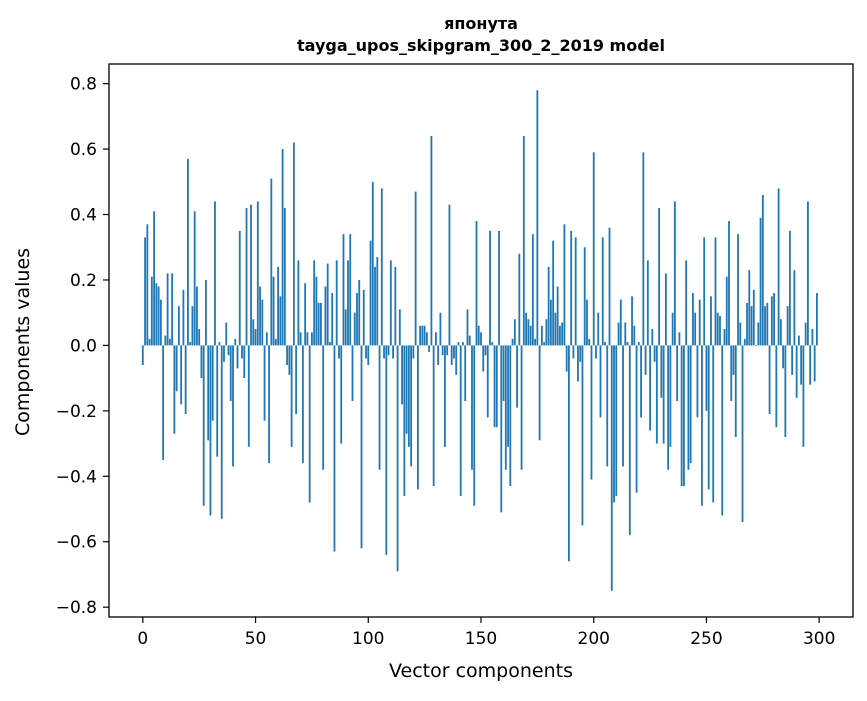 Image resolution: width=867 pixels, height=701 pixels. I want to click on y-tick-label: −0.4, so click(76, 477).